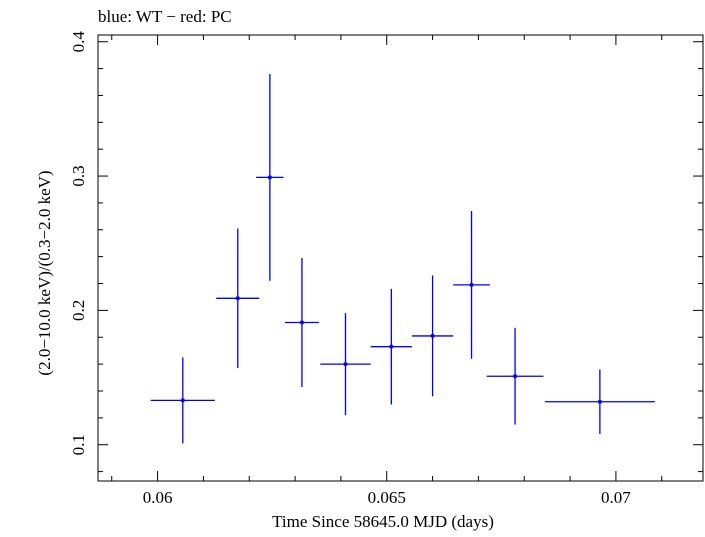  I want to click on x-tick-label: 0.07, so click(616, 497).